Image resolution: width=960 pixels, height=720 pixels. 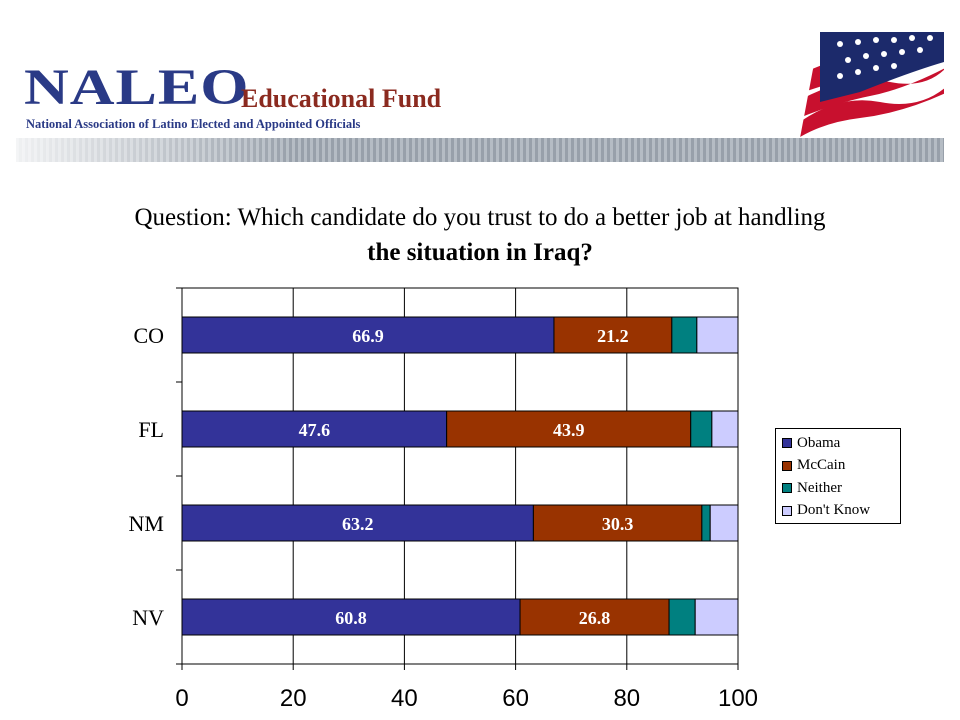 What do you see at coordinates (819, 487) in the screenshot?
I see `legend-label: Neither` at bounding box center [819, 487].